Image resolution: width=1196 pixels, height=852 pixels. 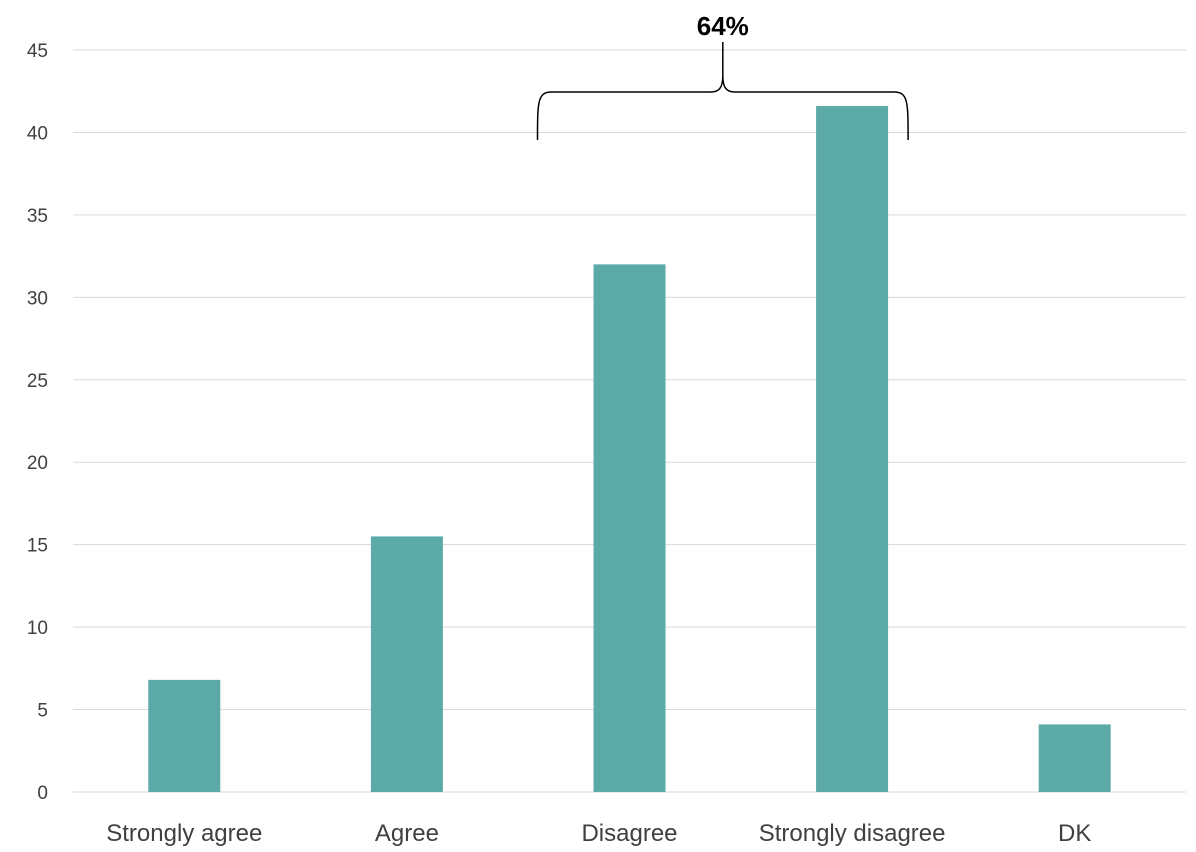 I want to click on span-annotation-label: 64%, so click(x=723, y=26).